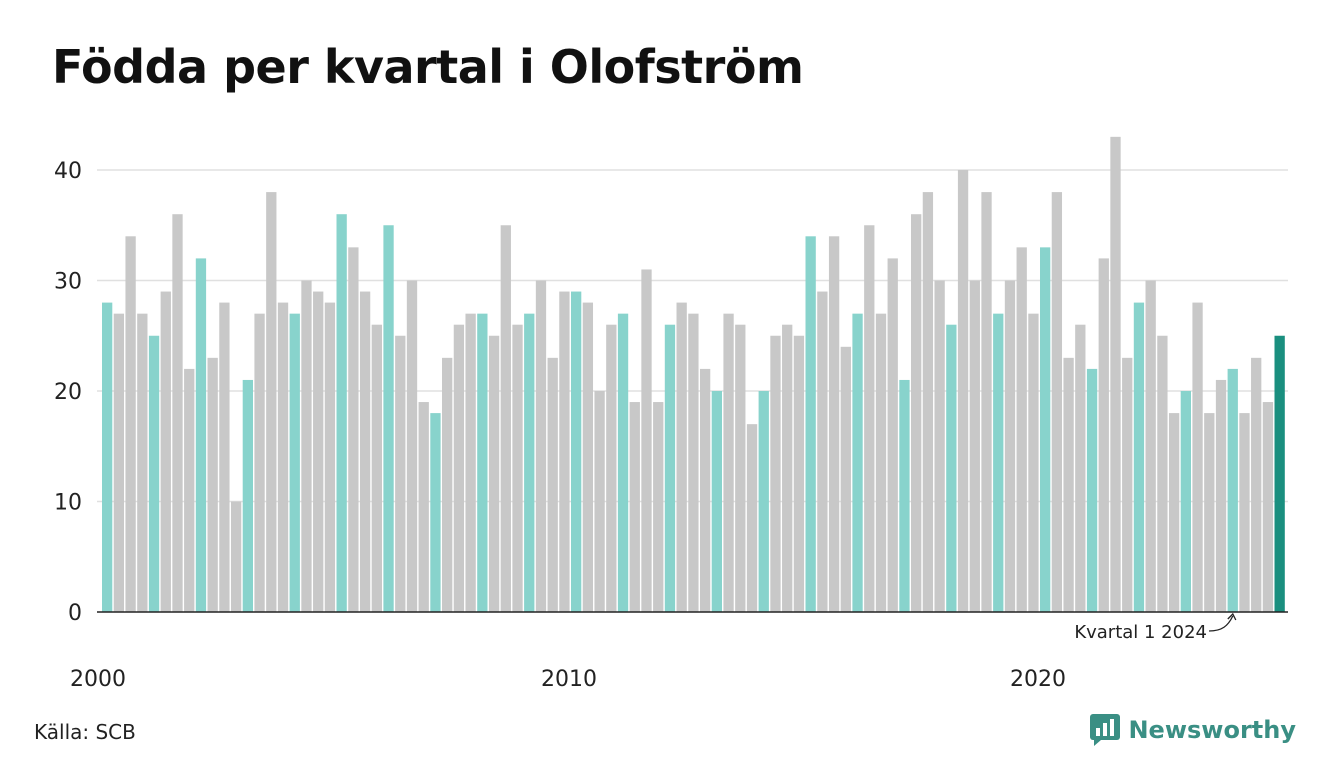 Image resolution: width=1340 pixels, height=780 pixels. What do you see at coordinates (85, 732) in the screenshot?
I see `source-label: Källa: SCB` at bounding box center [85, 732].